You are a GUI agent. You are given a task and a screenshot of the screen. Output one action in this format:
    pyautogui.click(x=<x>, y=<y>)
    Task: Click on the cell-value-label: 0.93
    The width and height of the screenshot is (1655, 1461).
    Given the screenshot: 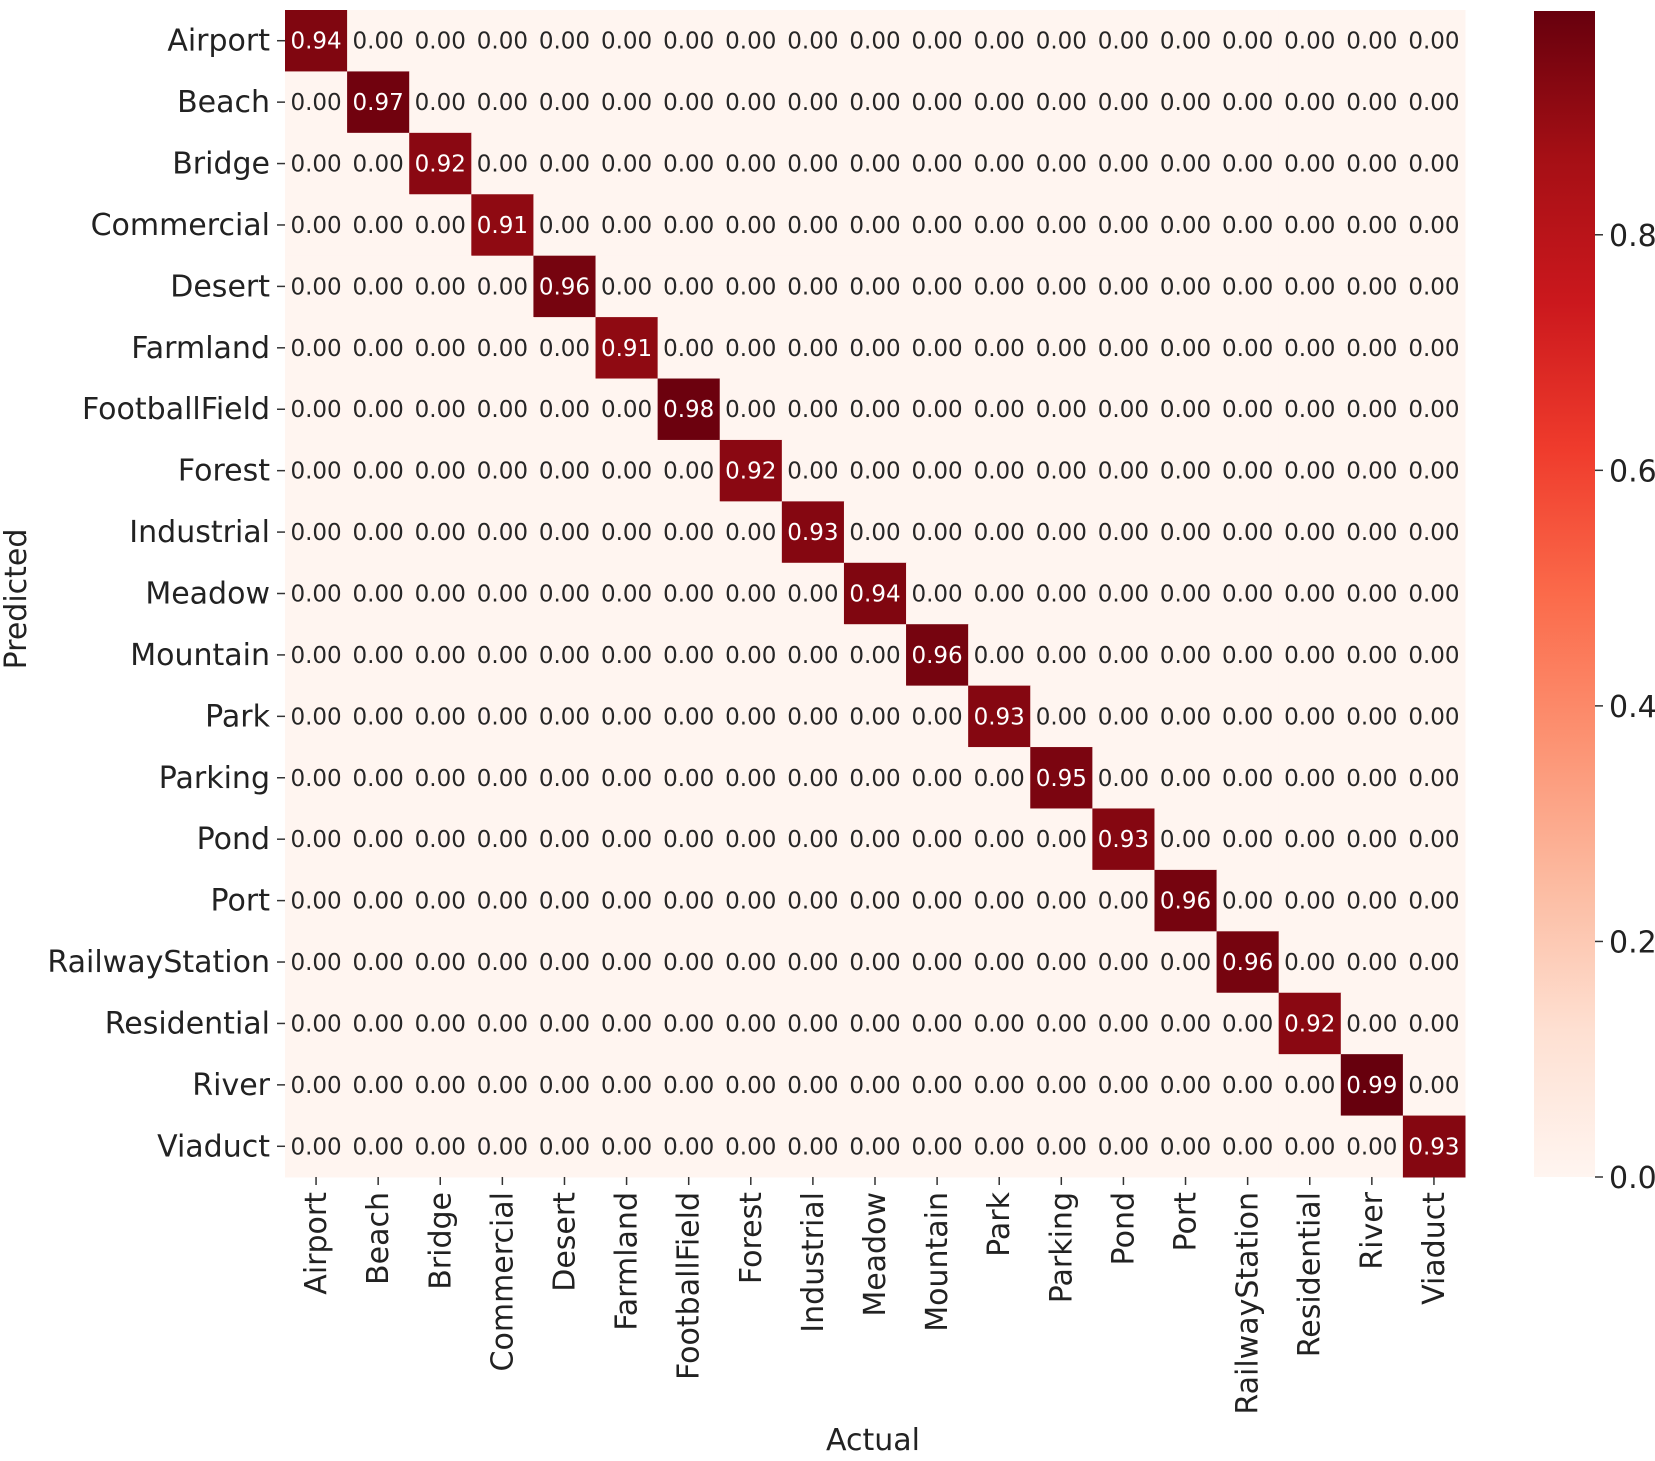 What is the action you would take?
    pyautogui.click(x=1123, y=840)
    